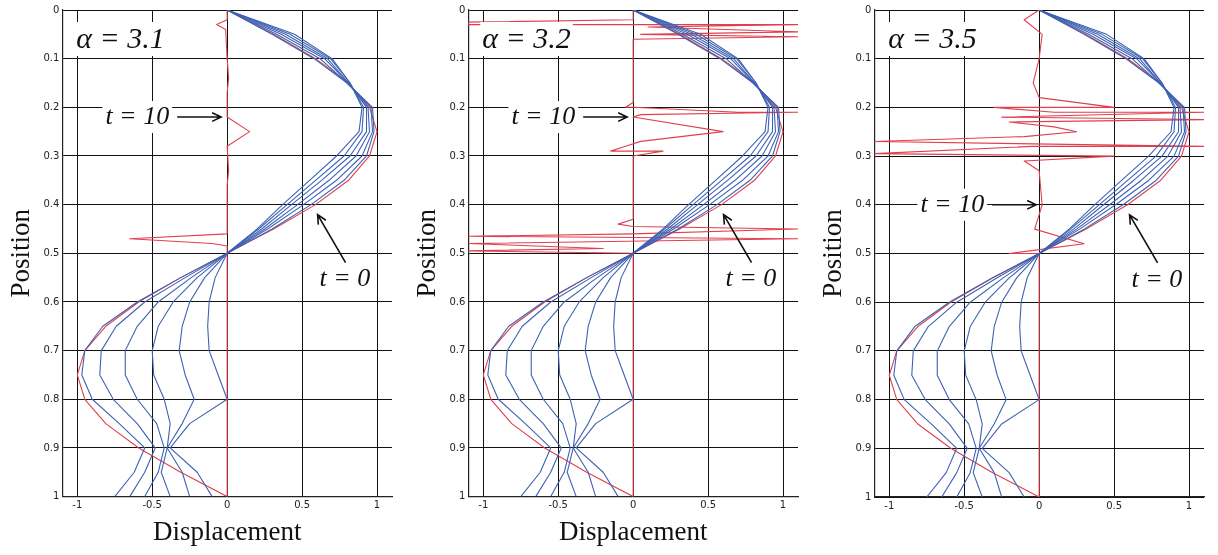 The height and width of the screenshot is (555, 1218). What do you see at coordinates (932, 37) in the screenshot?
I see `annotation: α = 3.5` at bounding box center [932, 37].